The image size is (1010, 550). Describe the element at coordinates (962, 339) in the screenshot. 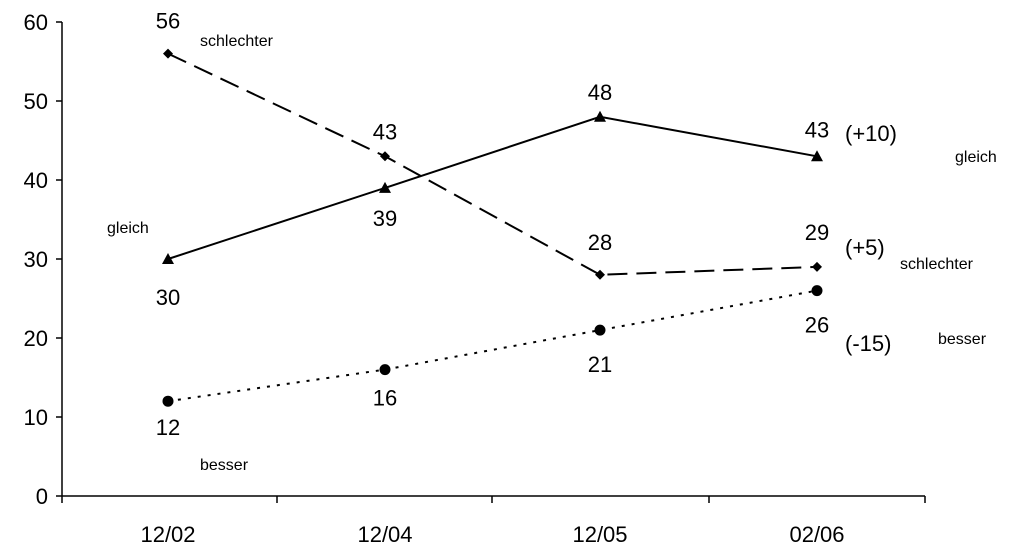

I see `series-label-end-besser: besser` at that location.